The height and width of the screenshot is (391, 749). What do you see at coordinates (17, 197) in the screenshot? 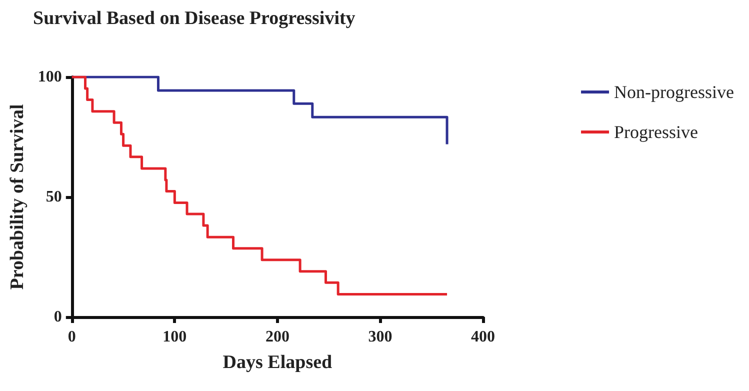
I see `y-axis-title: Probability of Survival` at bounding box center [17, 197].